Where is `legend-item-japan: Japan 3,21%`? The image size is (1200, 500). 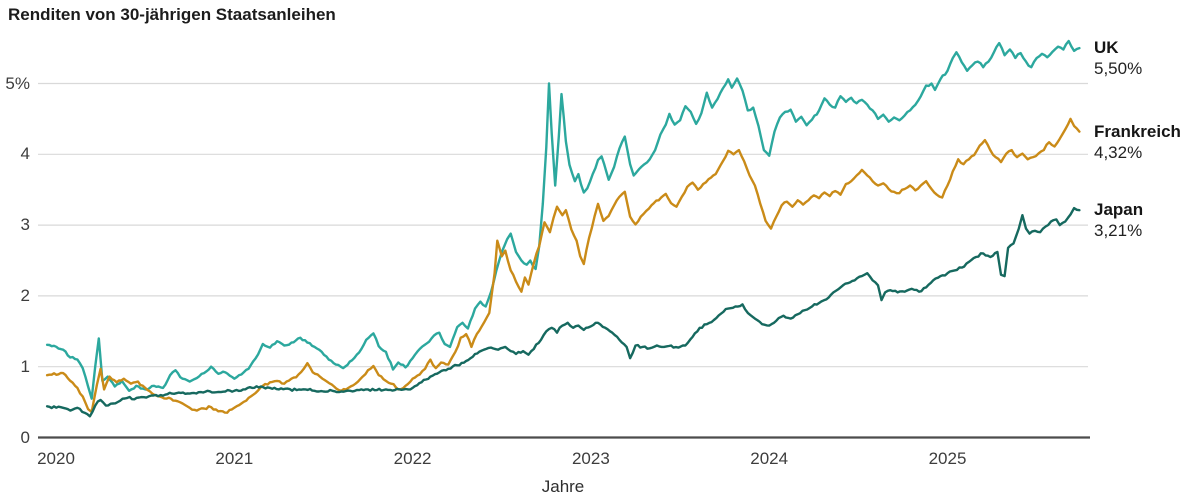 legend-item-japan: Japan 3,21% is located at coordinates (1146, 220).